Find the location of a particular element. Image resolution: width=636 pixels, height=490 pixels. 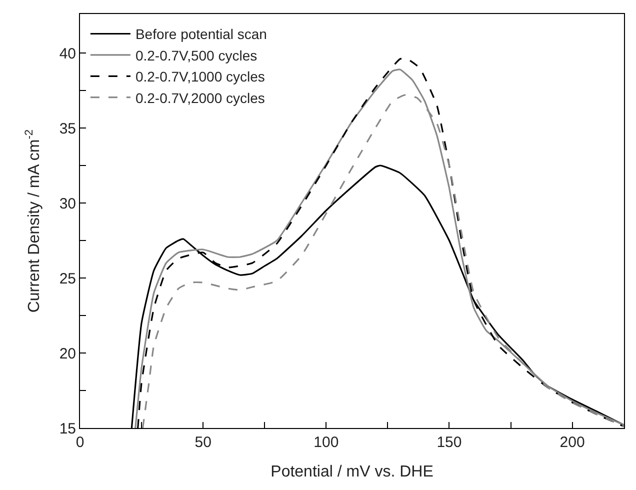

legend-label: 0.2-0.7V,500 cycles is located at coordinates (196, 55).